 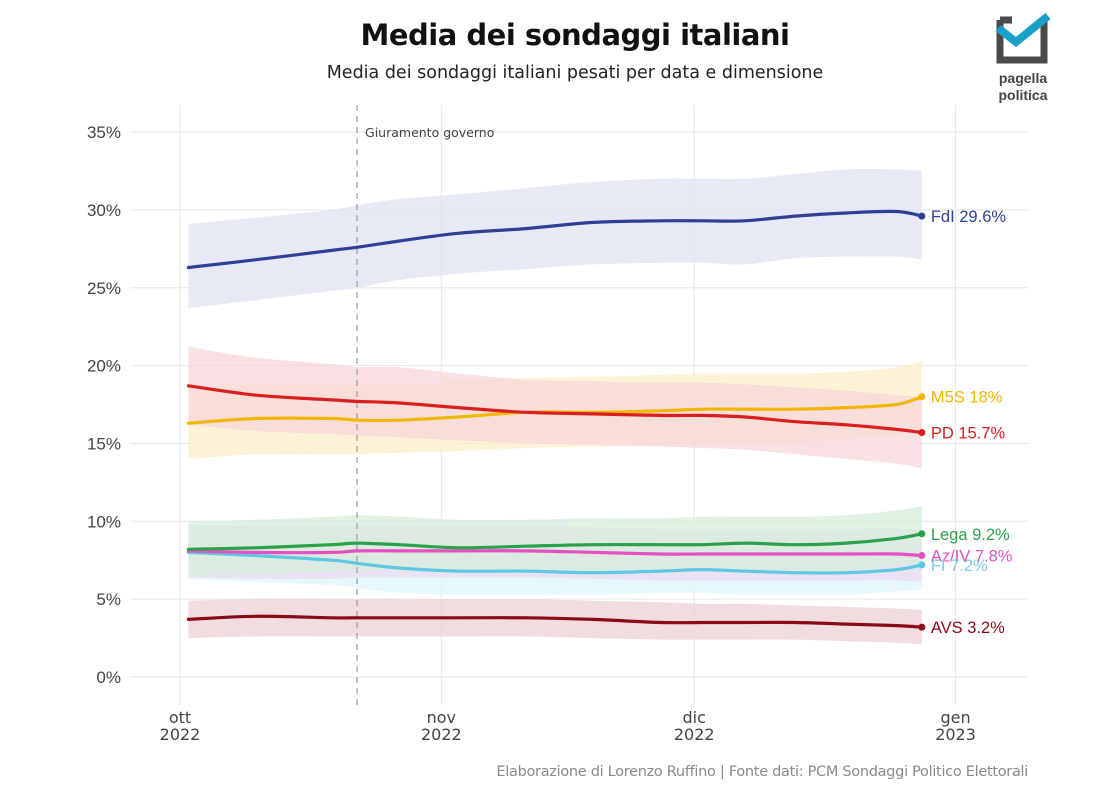 I want to click on line-fi, so click(x=555, y=562).